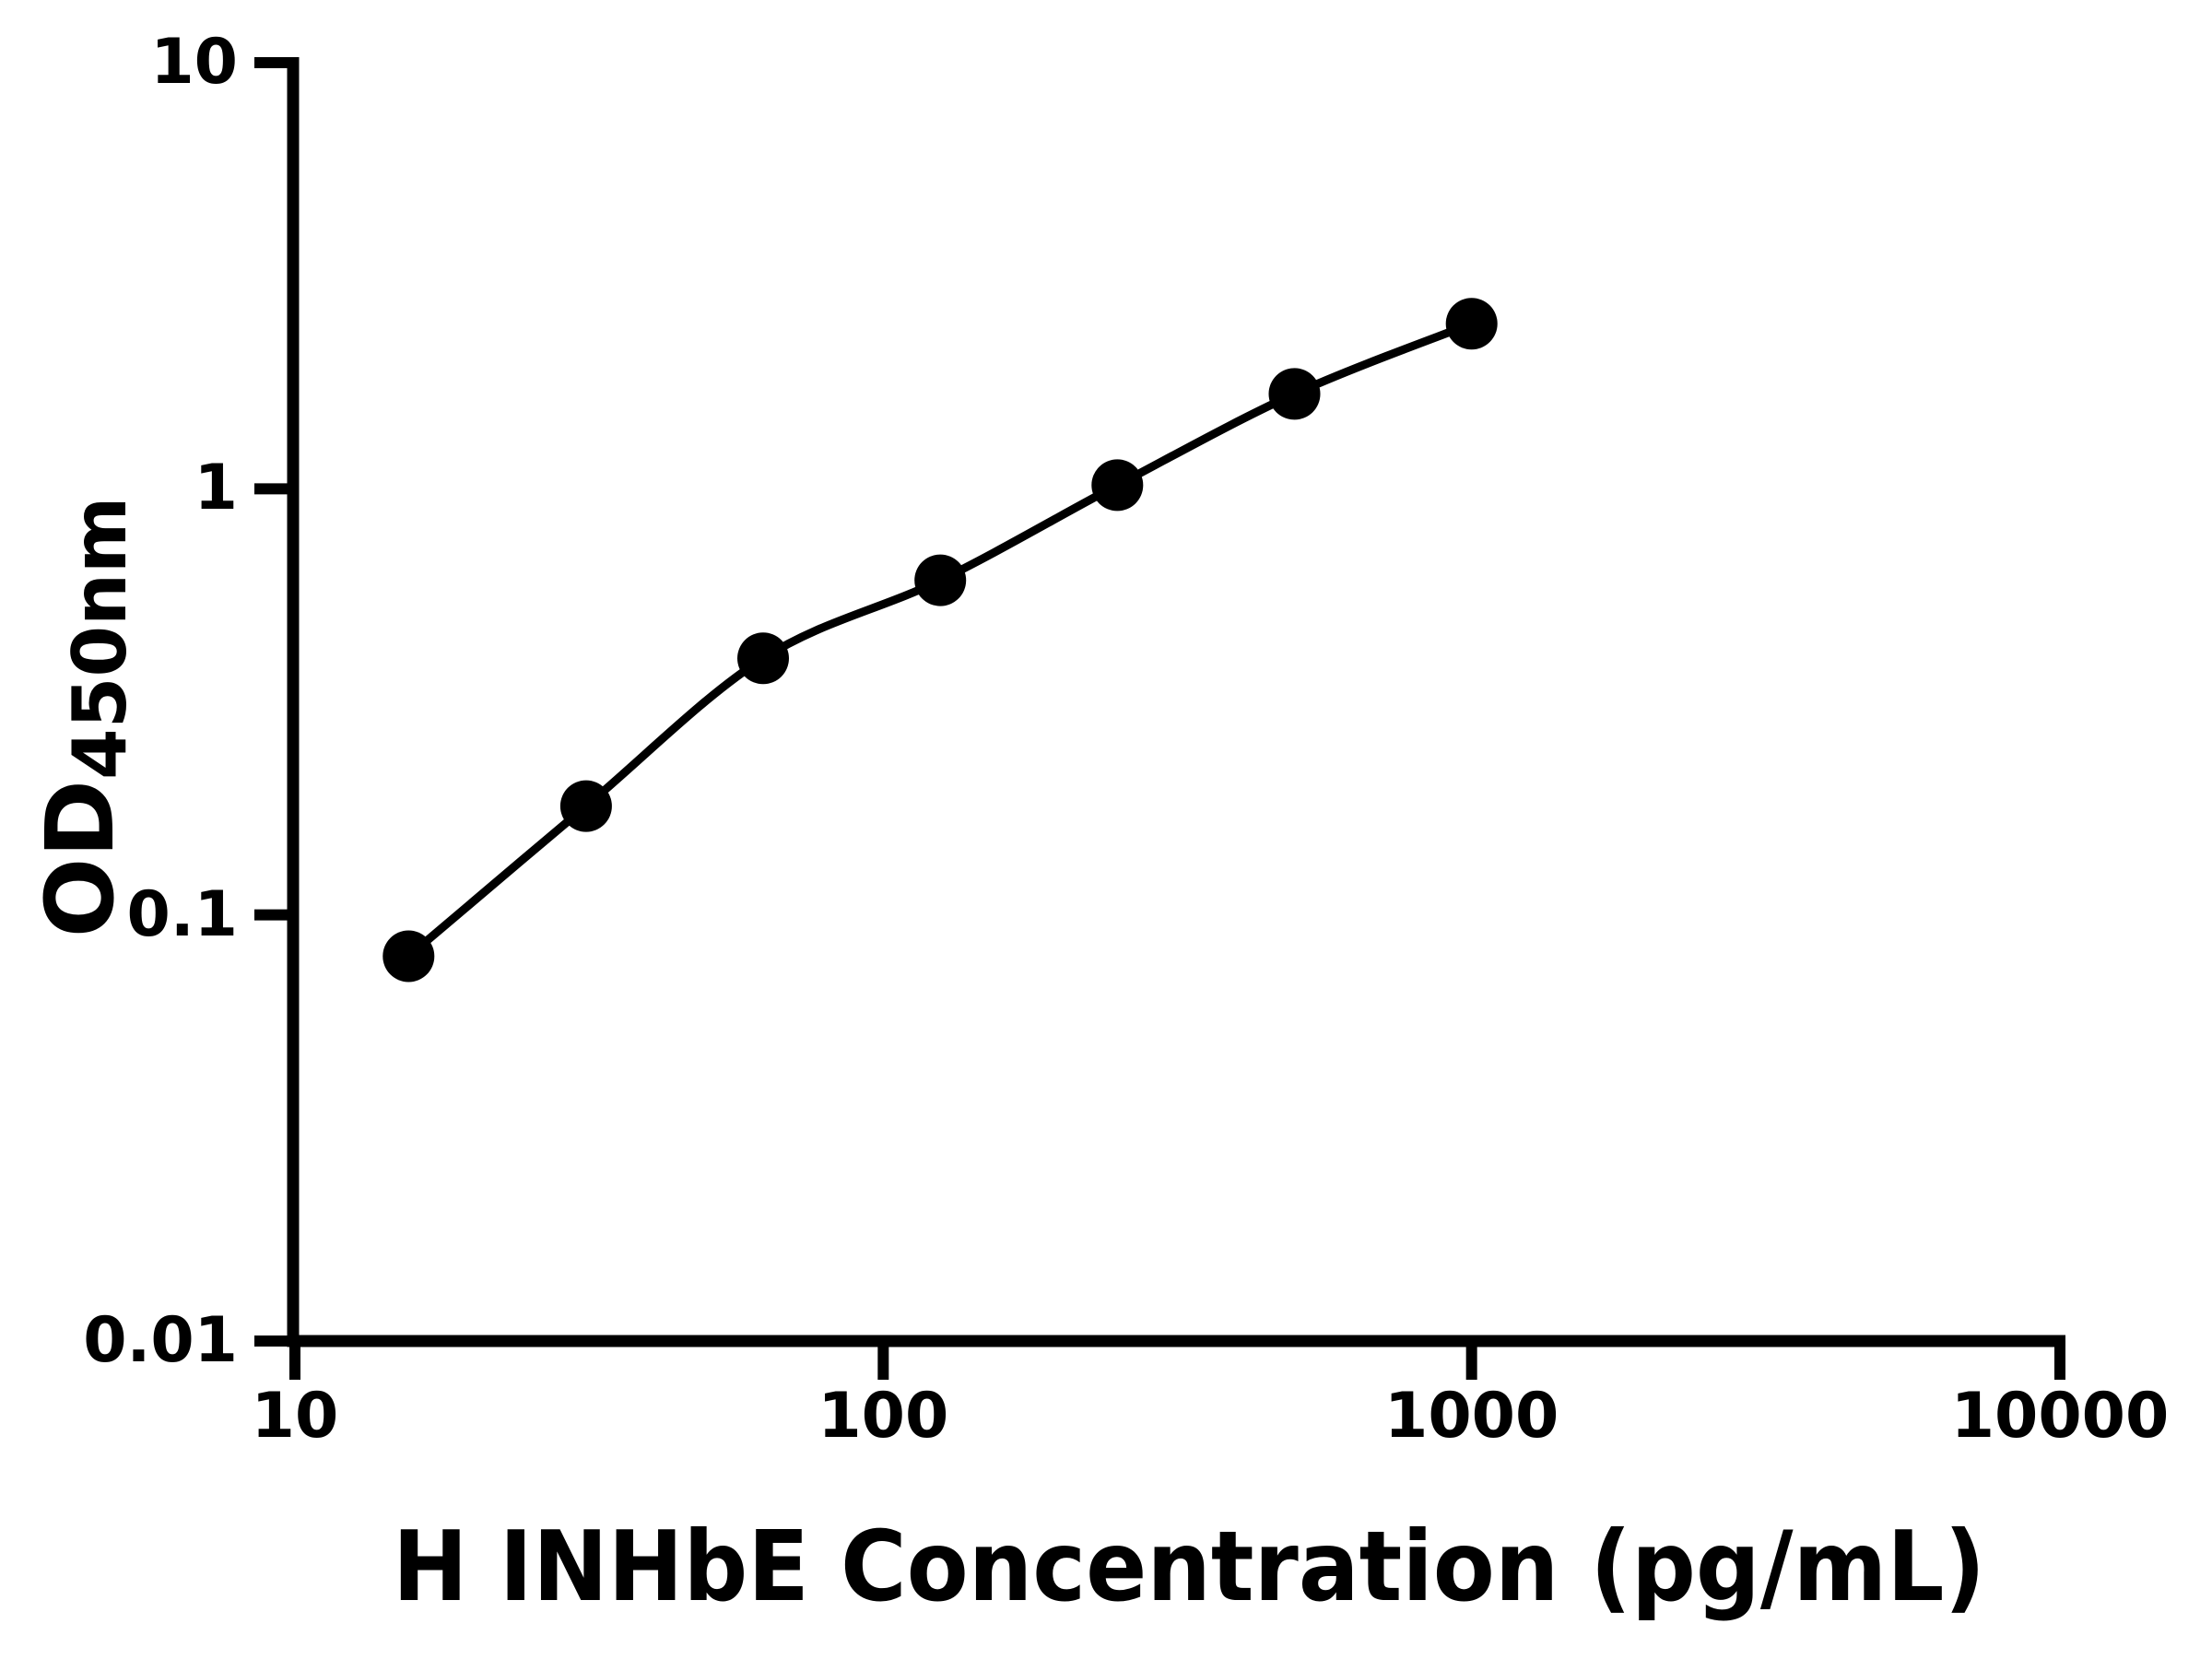 The image size is (2212, 1659). What do you see at coordinates (1189, 1567) in the screenshot?
I see `x-axis-title: H INHbE Concentration (pg/mL)` at bounding box center [1189, 1567].